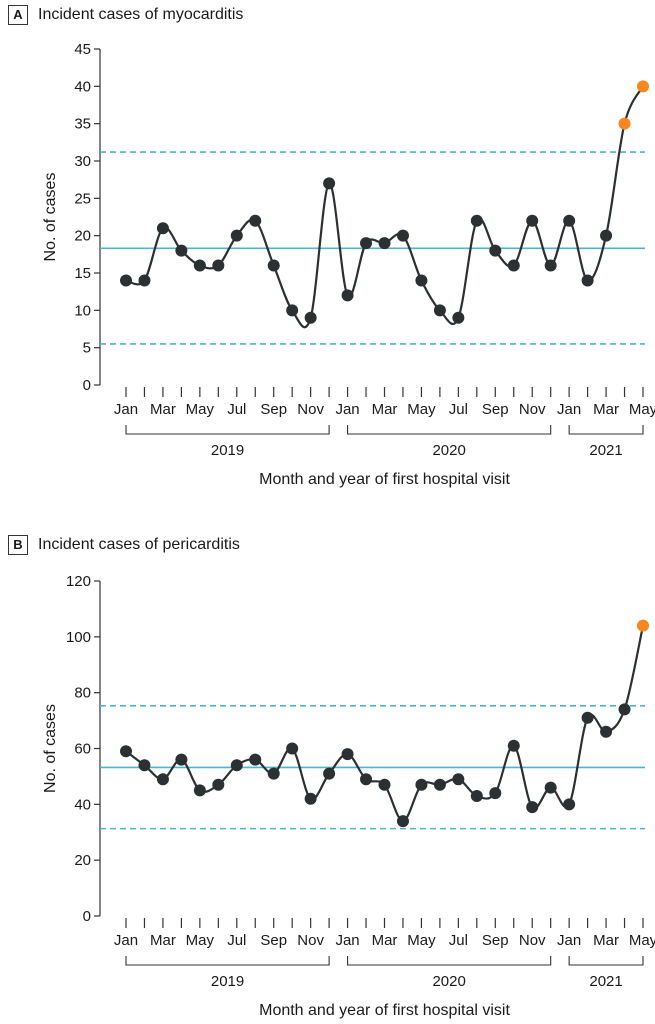 The width and height of the screenshot is (655, 1024). What do you see at coordinates (141, 14) in the screenshot?
I see `chart-title: Incident cases of myocarditis` at bounding box center [141, 14].